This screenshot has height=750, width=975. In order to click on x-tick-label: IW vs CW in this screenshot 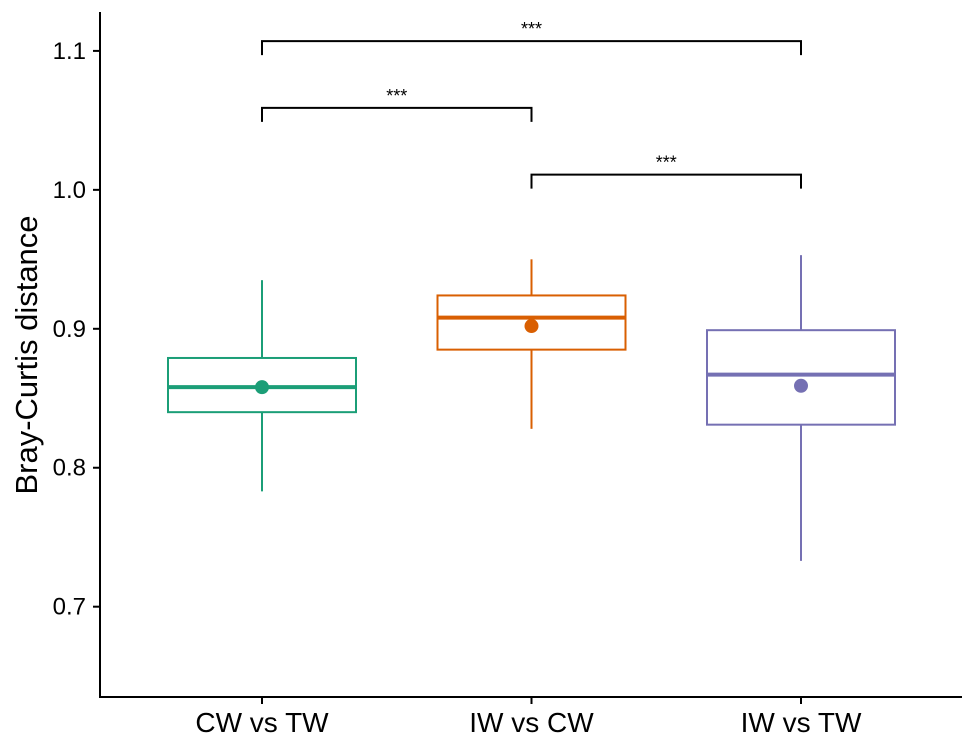, I will do `click(531, 722)`.